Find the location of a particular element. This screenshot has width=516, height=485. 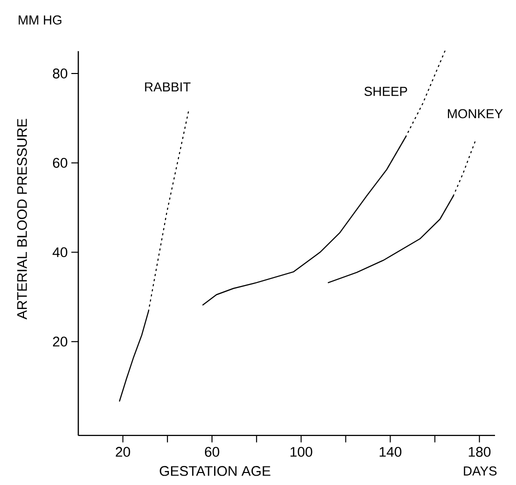

series-label: RABBIT is located at coordinates (168, 87).